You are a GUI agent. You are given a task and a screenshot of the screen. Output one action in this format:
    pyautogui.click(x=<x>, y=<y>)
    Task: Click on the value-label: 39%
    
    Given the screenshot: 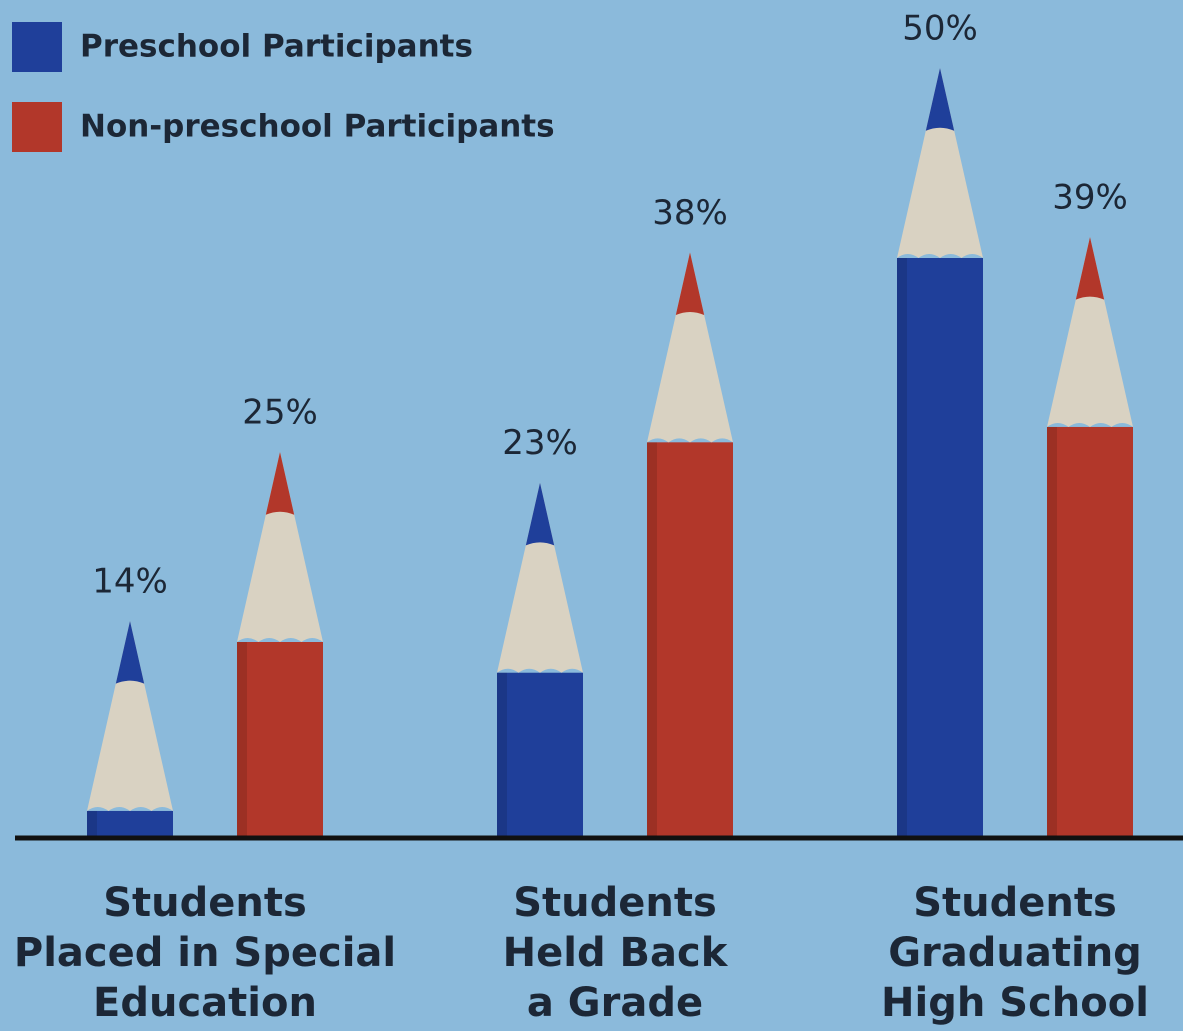 What is the action you would take?
    pyautogui.click(x=1090, y=197)
    